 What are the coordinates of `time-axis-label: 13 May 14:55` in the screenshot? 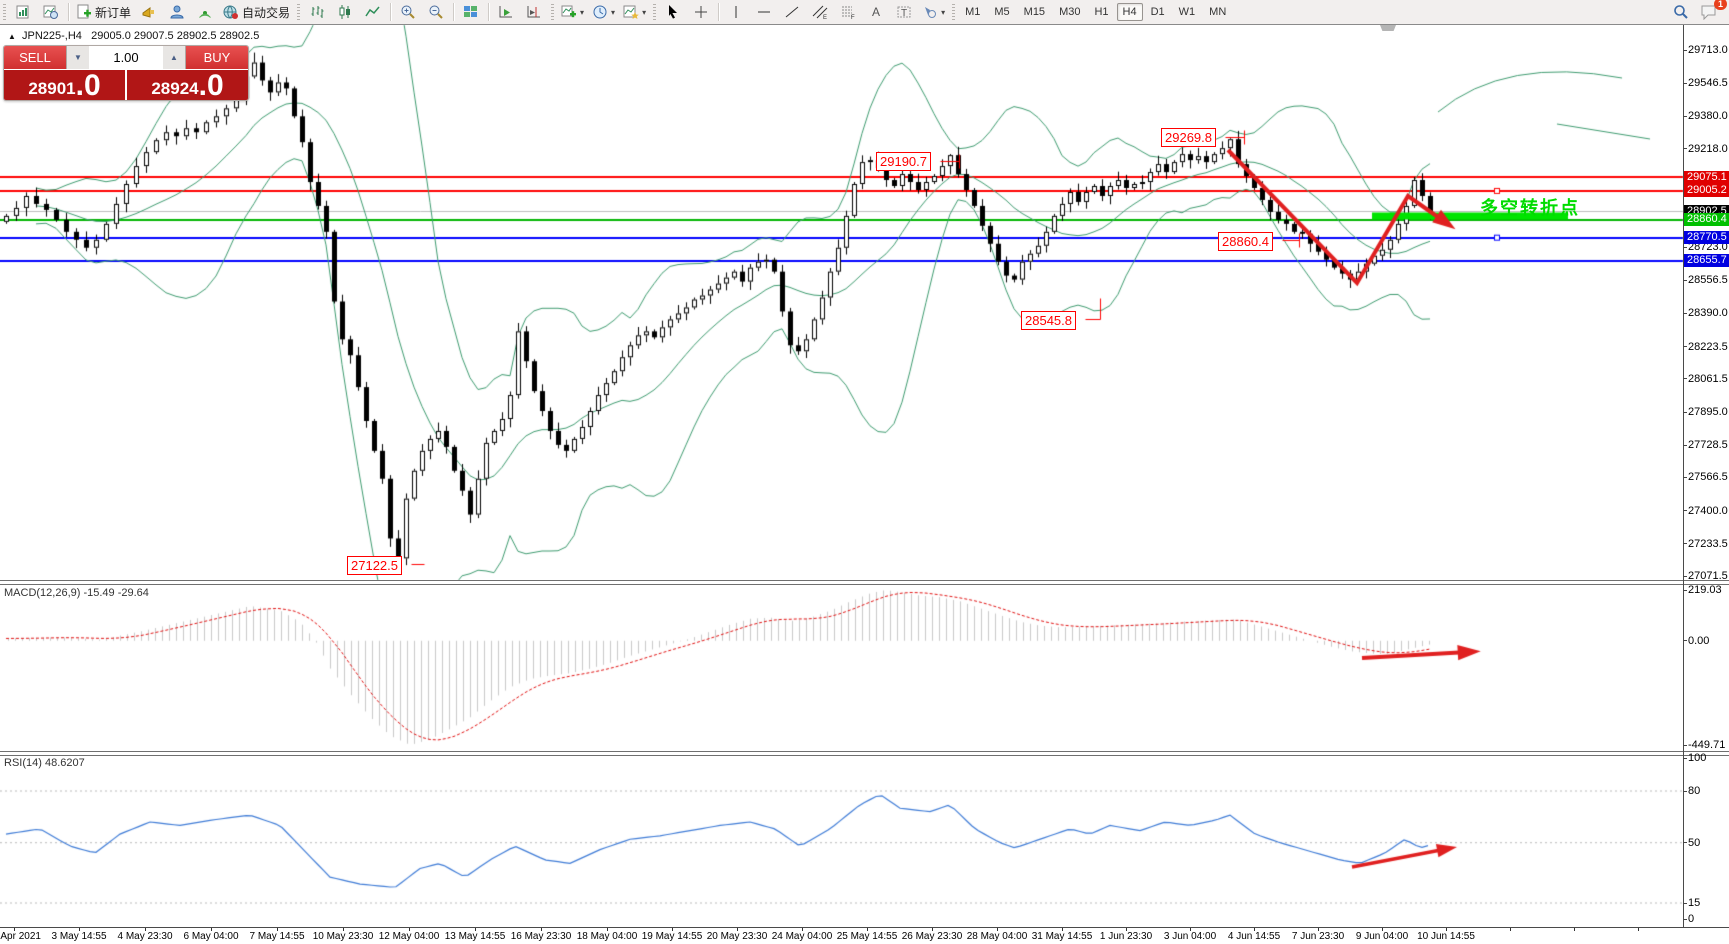 It's located at (475, 936).